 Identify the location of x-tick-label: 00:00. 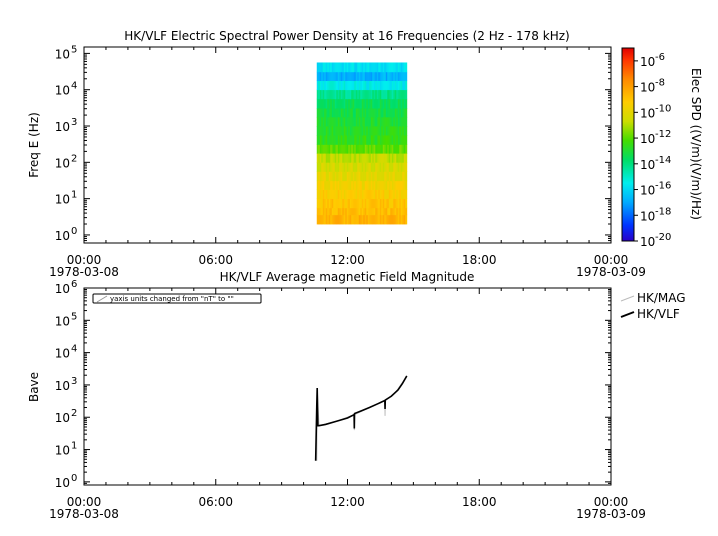
(611, 260).